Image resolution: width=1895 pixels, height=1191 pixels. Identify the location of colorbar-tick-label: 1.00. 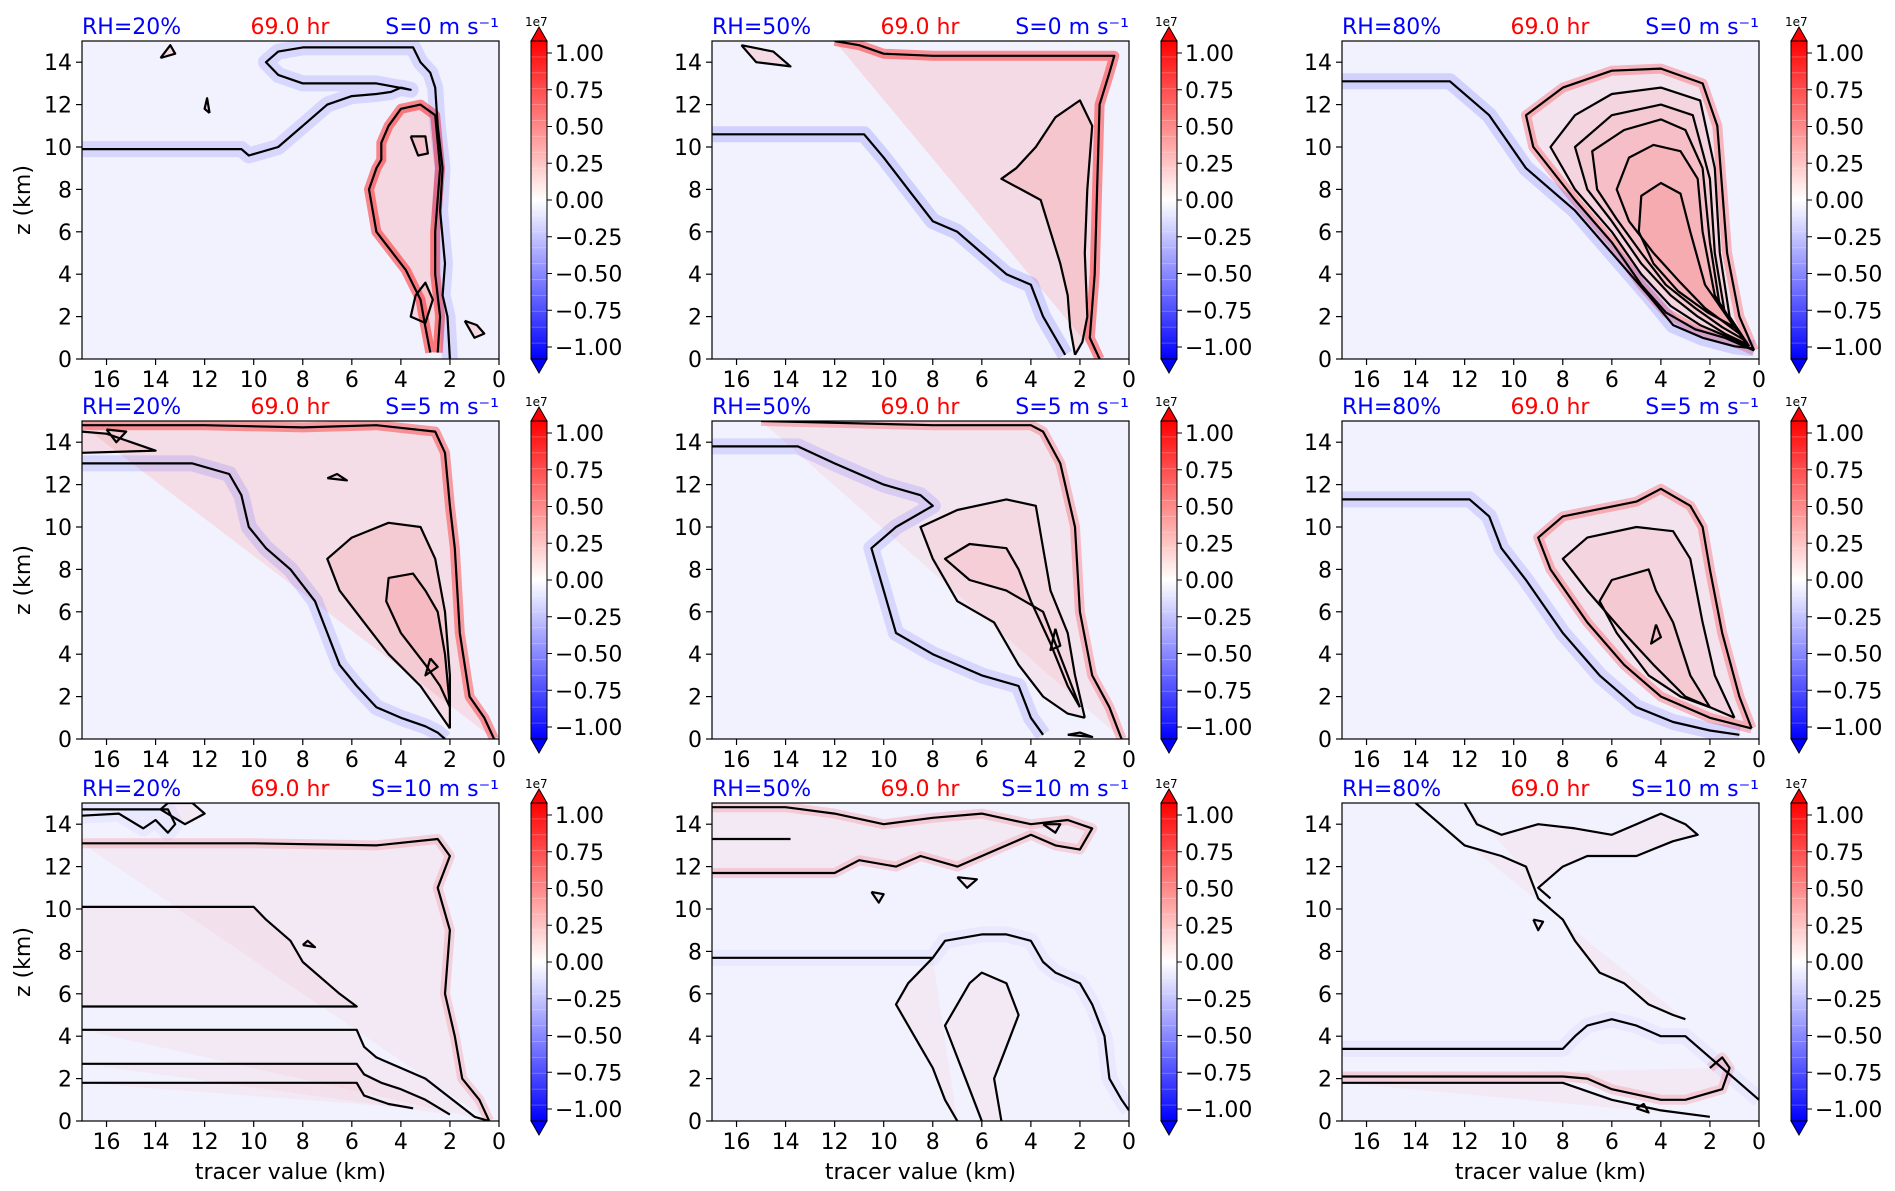
(1209, 54).